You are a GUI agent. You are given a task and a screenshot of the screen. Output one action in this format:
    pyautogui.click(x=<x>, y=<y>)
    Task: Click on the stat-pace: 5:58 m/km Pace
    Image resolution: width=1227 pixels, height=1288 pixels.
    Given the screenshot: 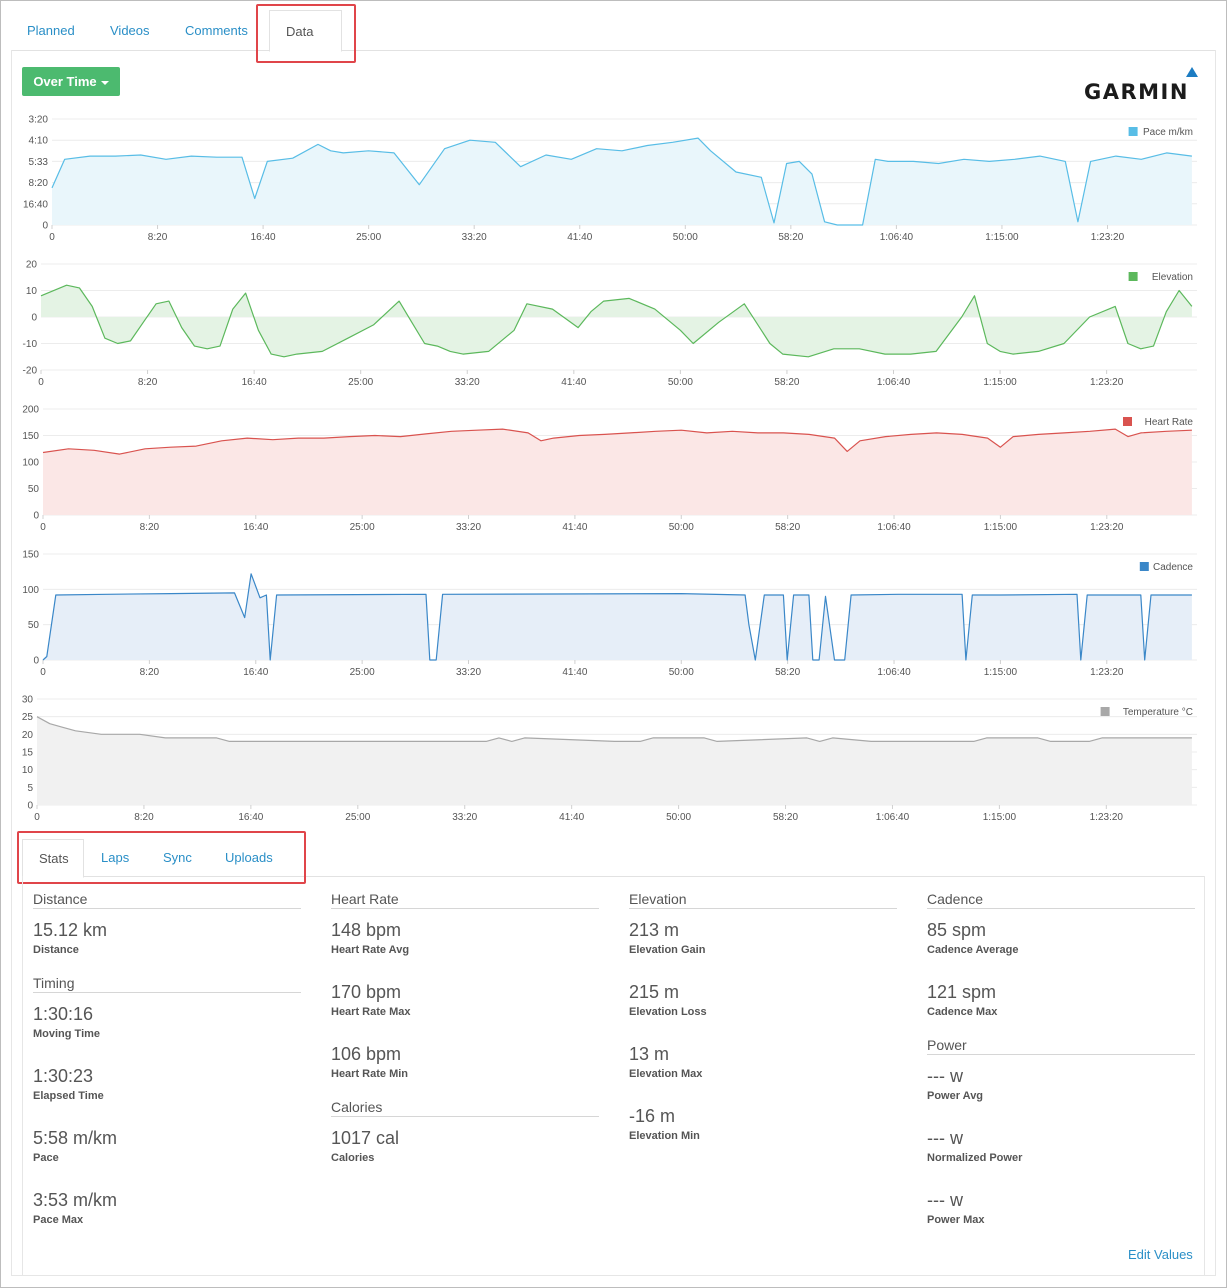 What is the action you would take?
    pyautogui.click(x=167, y=1146)
    